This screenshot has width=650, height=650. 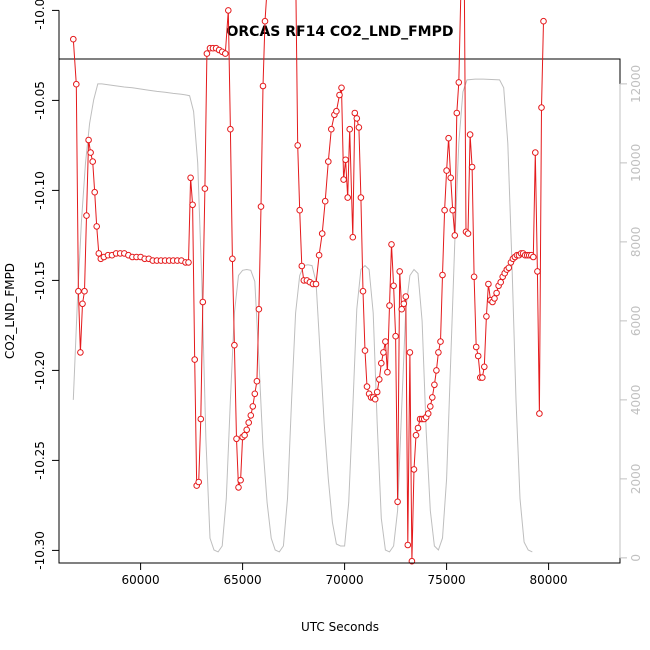 I want to click on y2-tick-label: 6000, so click(x=636, y=321).